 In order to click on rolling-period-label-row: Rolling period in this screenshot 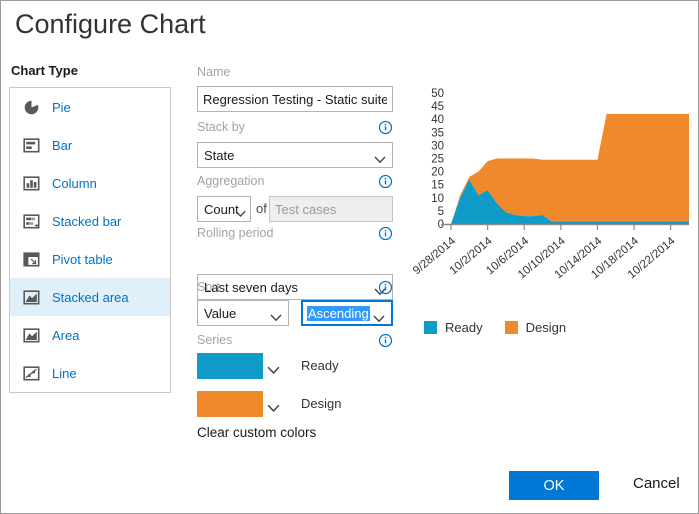, I will do `click(295, 234)`.